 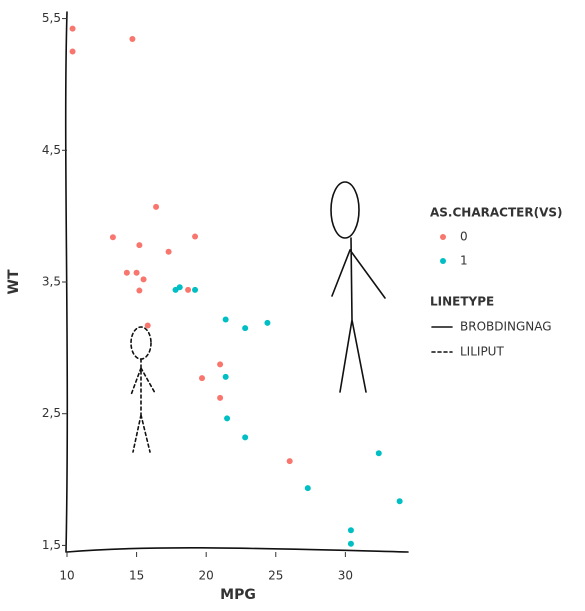 I want to click on y-tick-label: 3,5, so click(x=51, y=282).